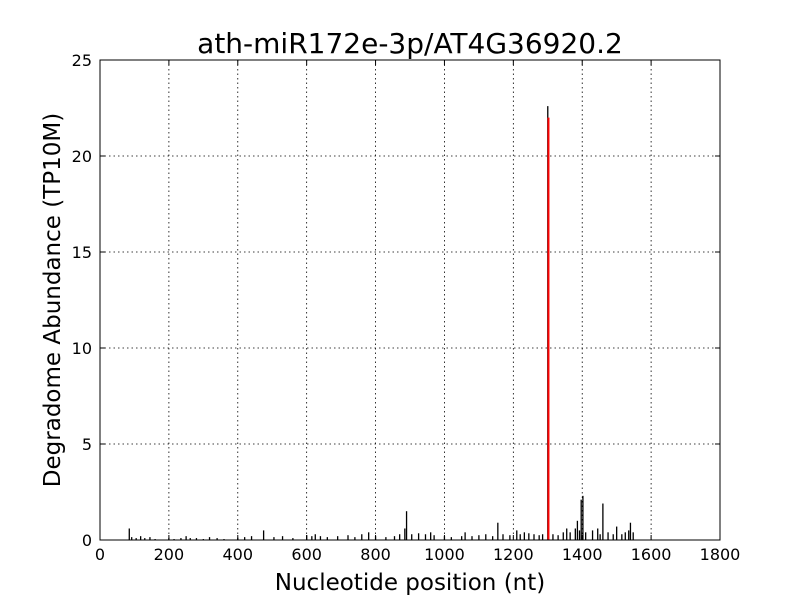 This screenshot has height=600, width=800. What do you see at coordinates (513, 554) in the screenshot?
I see `x-tick-label: 1200` at bounding box center [513, 554].